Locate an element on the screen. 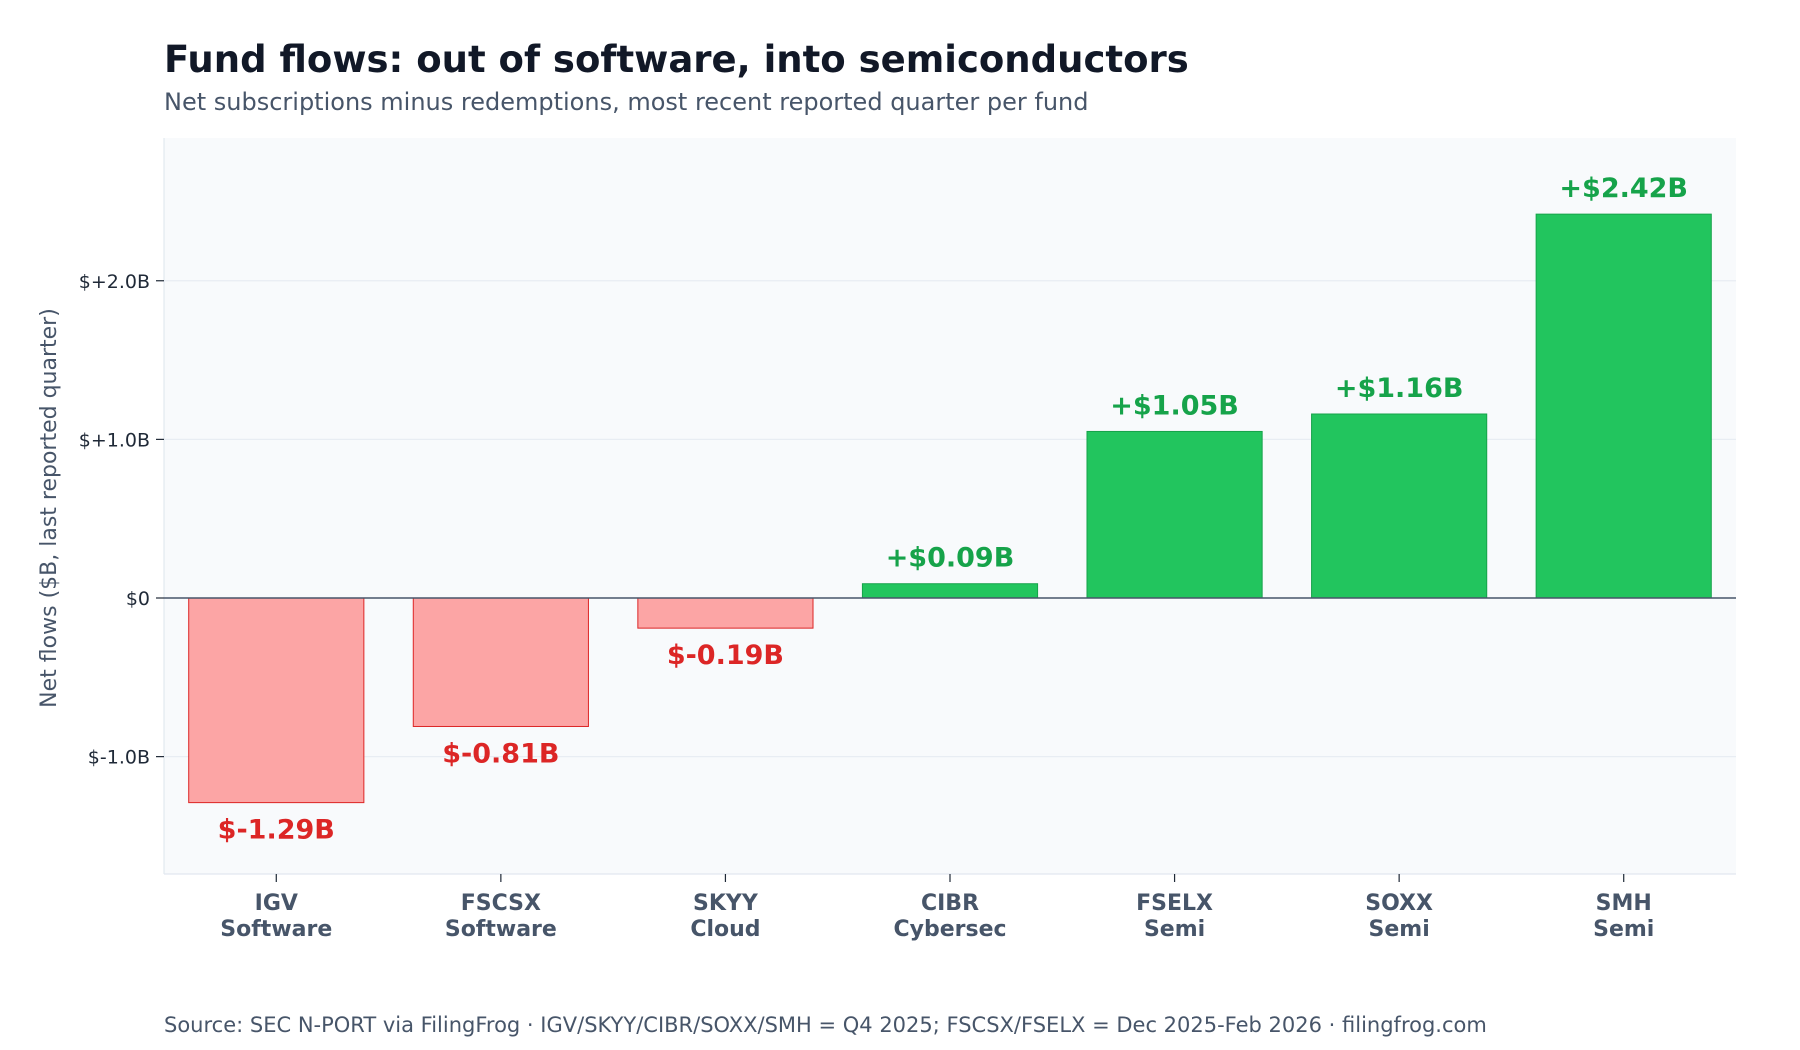 This screenshot has width=1800, height=1050. value-label: $-1.29B is located at coordinates (276, 830).